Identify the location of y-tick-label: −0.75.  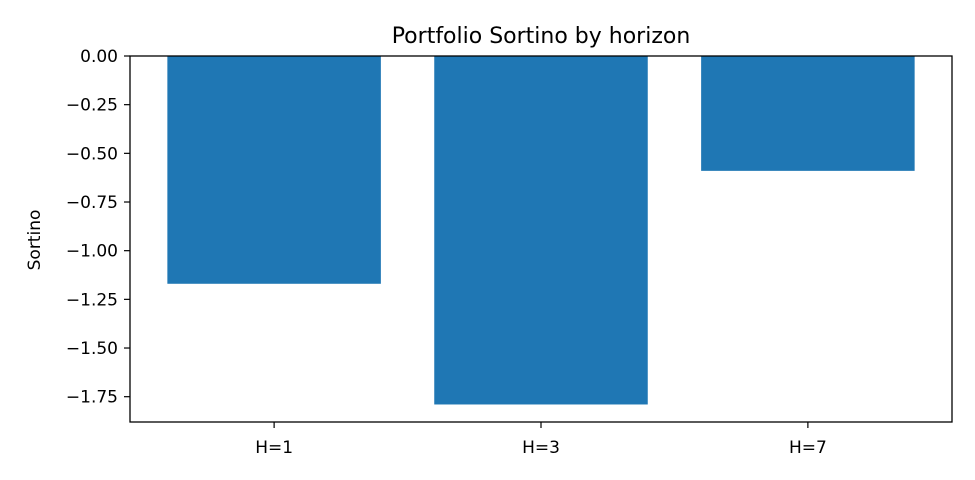
(92, 203).